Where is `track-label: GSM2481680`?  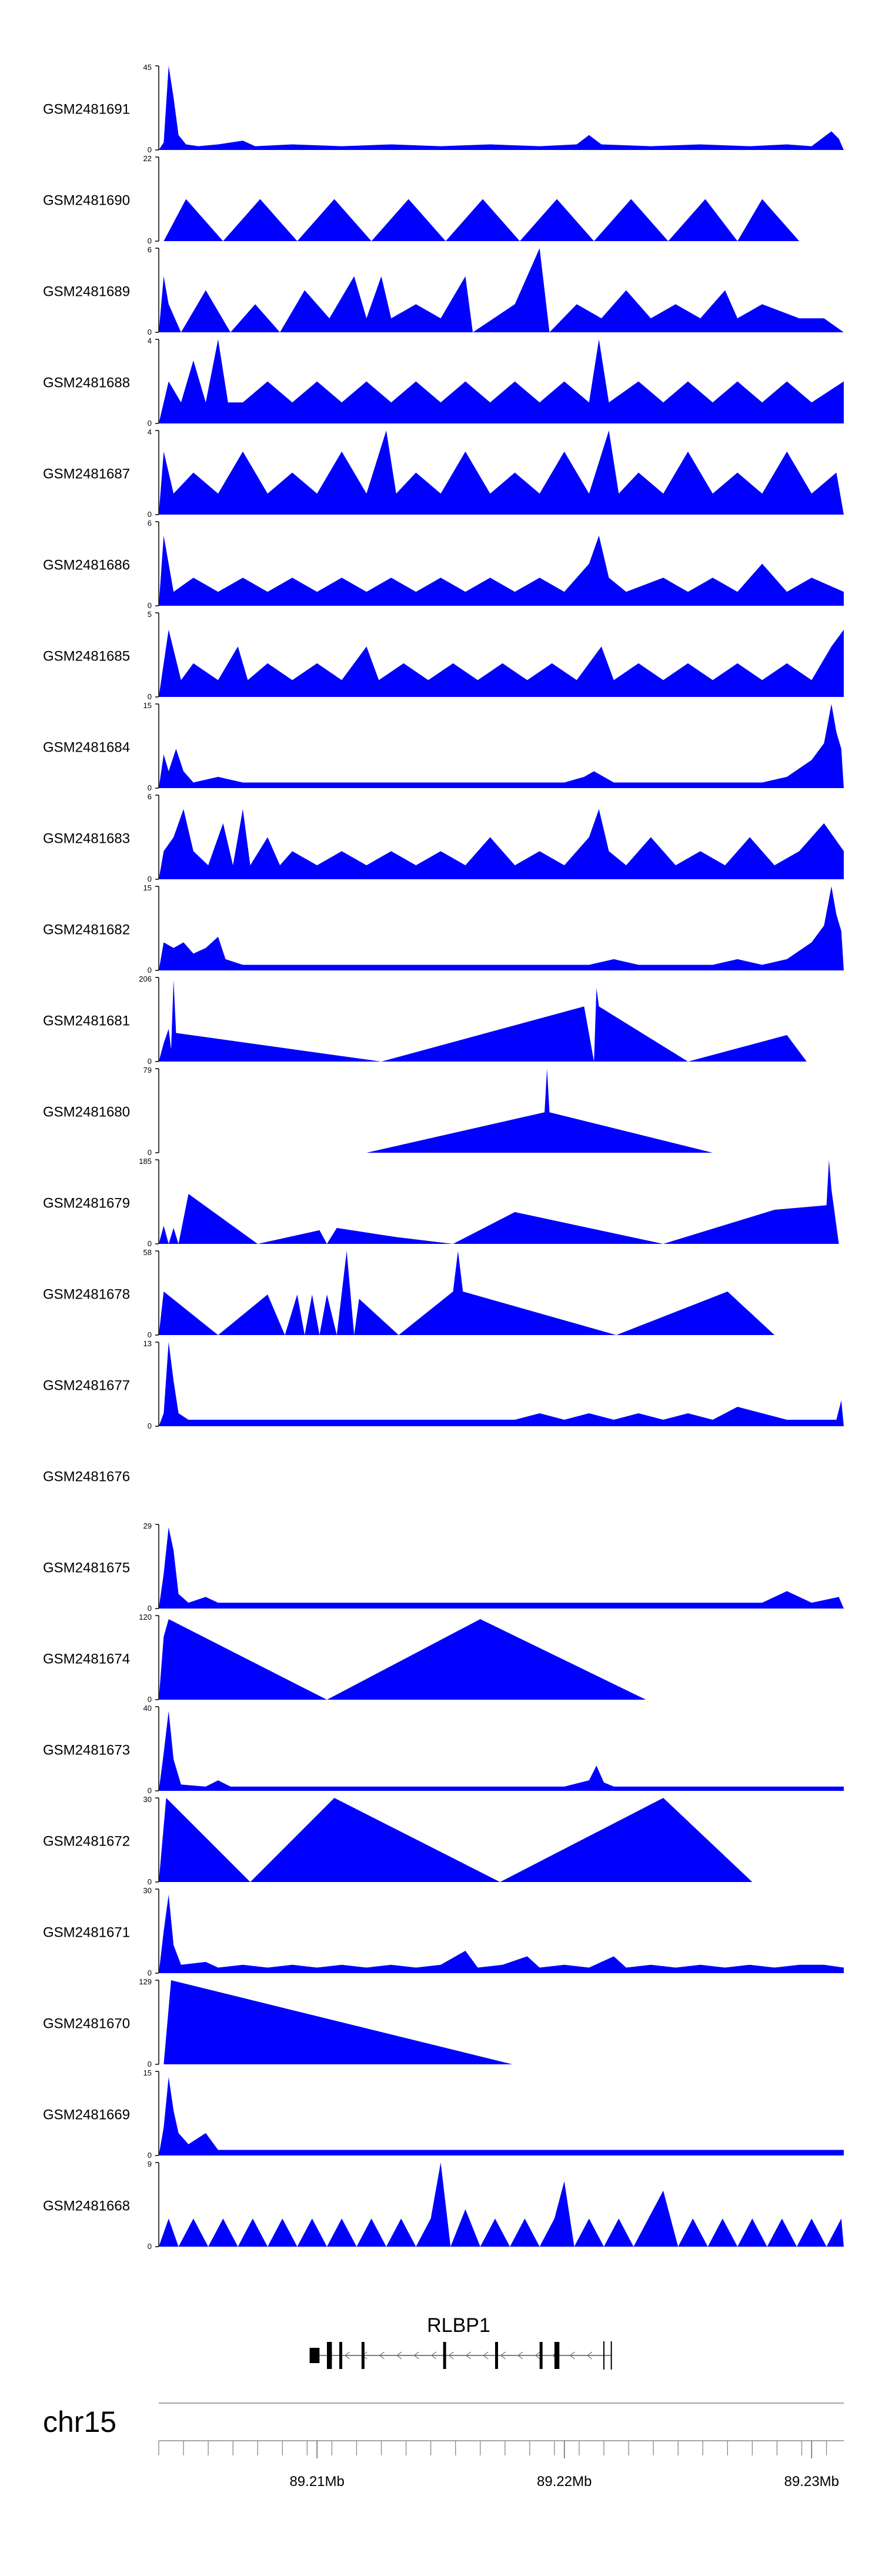 track-label: GSM2481680 is located at coordinates (86, 1112).